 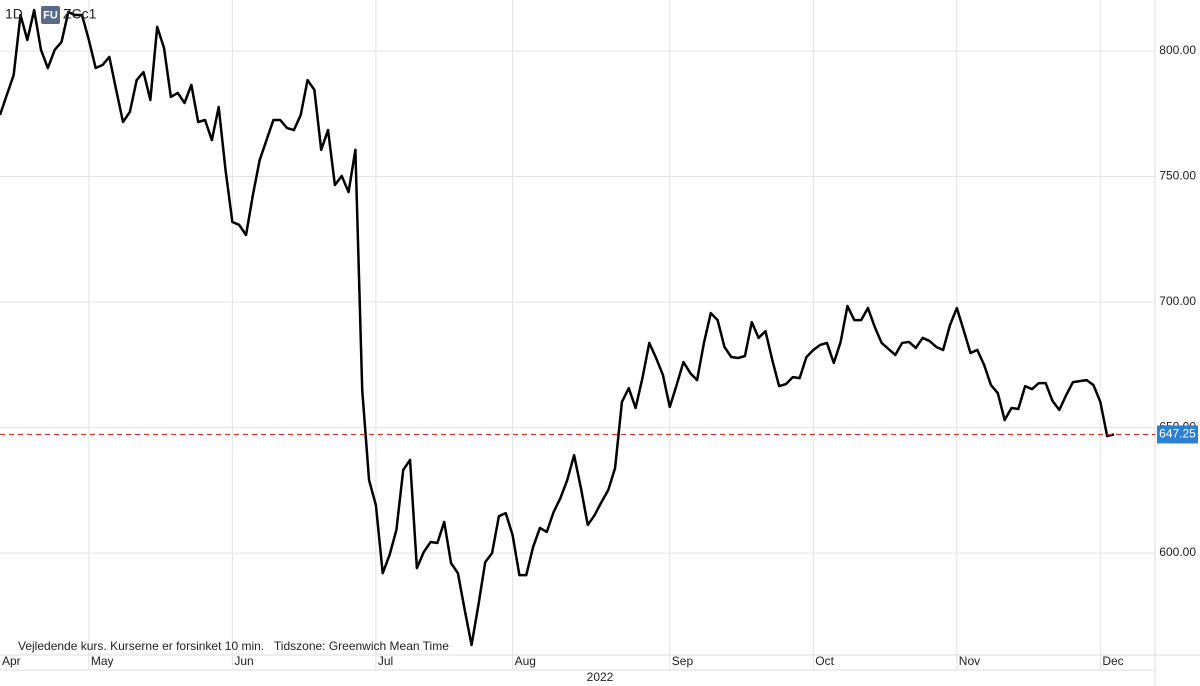 I want to click on y-tick-label: 600.00, so click(x=1177, y=552).